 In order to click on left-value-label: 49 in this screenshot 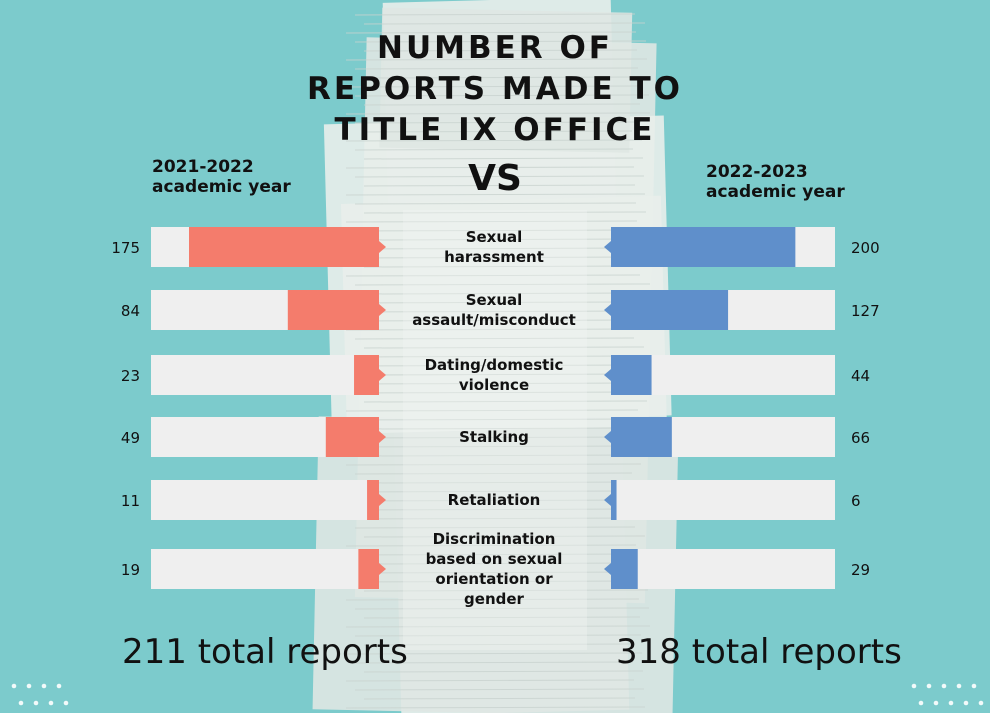, I will do `click(130, 438)`.